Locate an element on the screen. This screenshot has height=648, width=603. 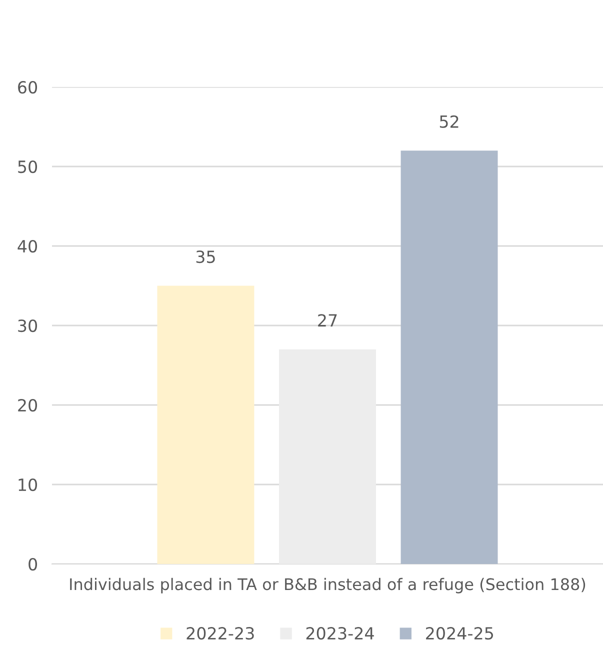
y-tick-label: 50 is located at coordinates (28, 167).